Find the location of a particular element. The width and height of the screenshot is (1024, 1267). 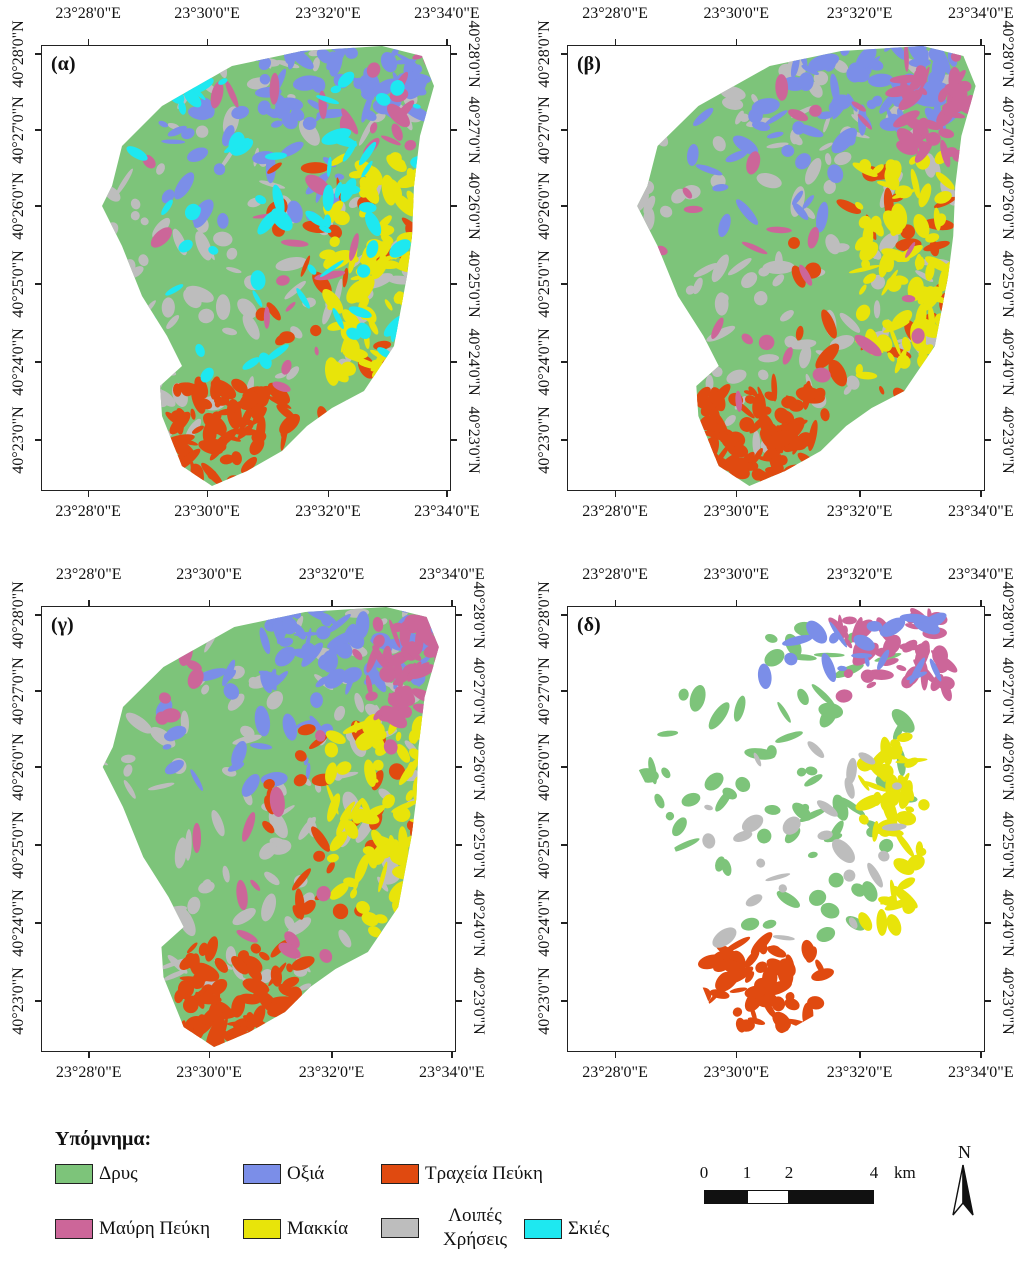

legend-title: Υπόμνημα: is located at coordinates (103, 1139).